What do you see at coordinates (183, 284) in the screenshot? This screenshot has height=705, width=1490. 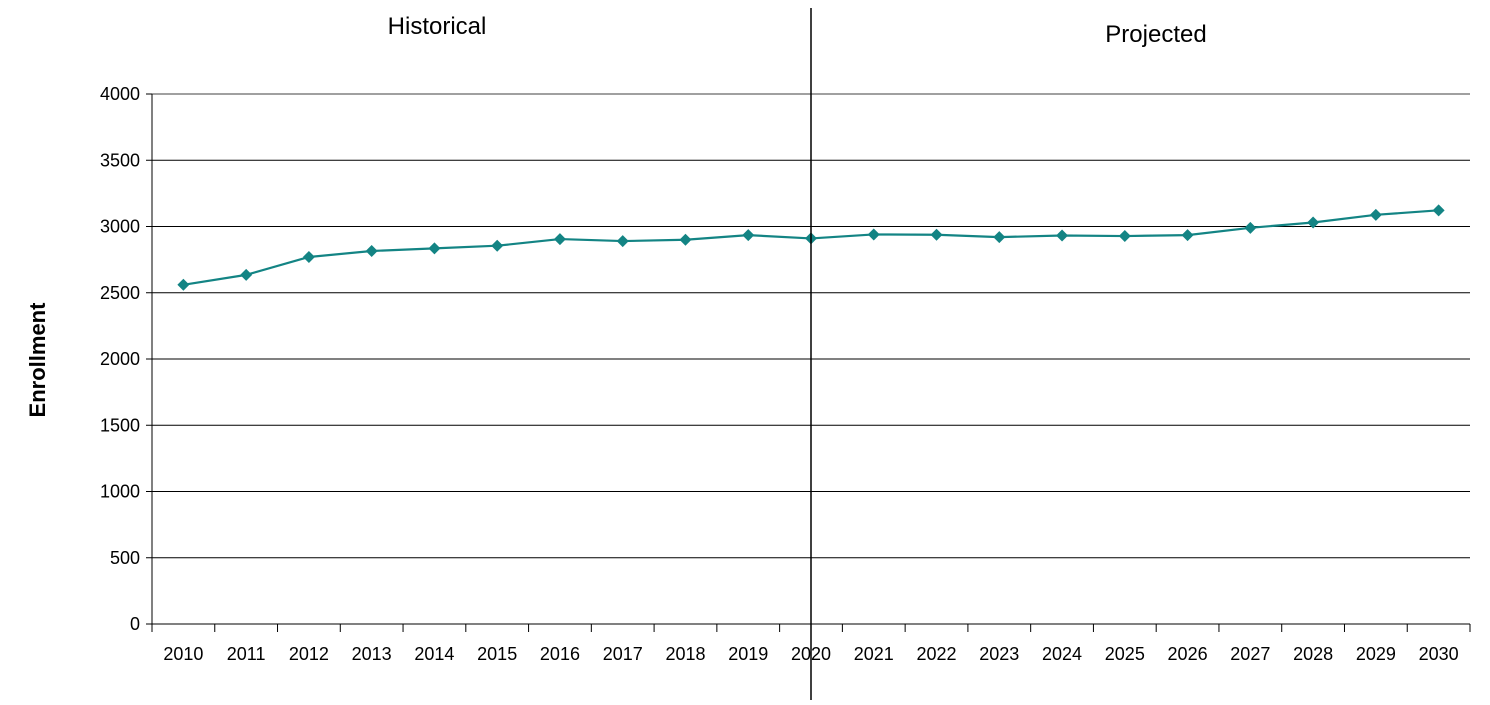 I see `data-point-2010` at bounding box center [183, 284].